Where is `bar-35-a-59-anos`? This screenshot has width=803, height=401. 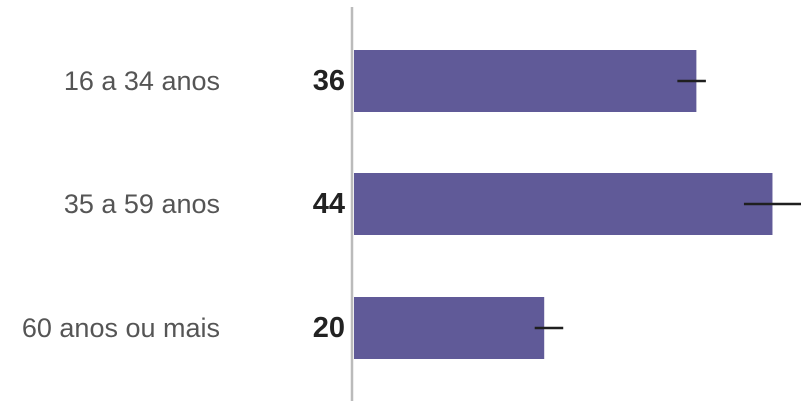
bar-35-a-59-anos is located at coordinates (563, 204).